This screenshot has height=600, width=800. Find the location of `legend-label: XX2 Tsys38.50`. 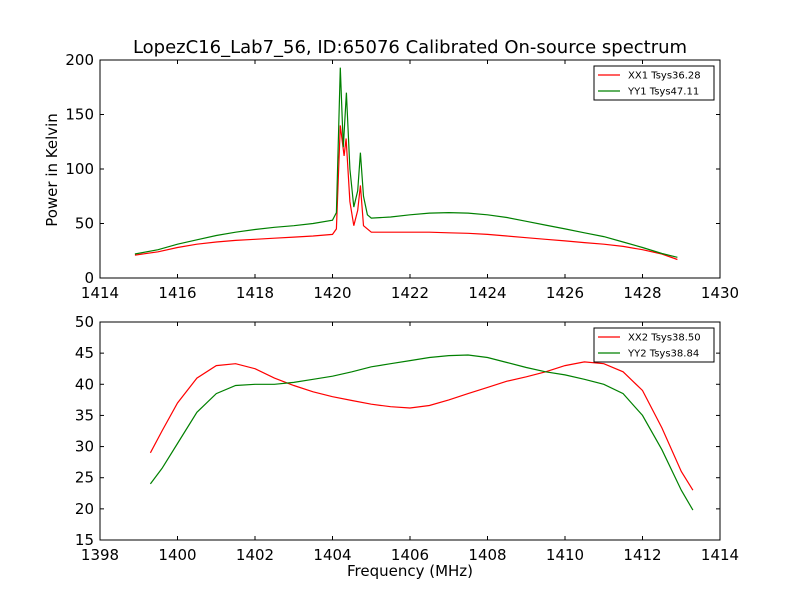

legend-label: XX2 Tsys38.50 is located at coordinates (664, 338).